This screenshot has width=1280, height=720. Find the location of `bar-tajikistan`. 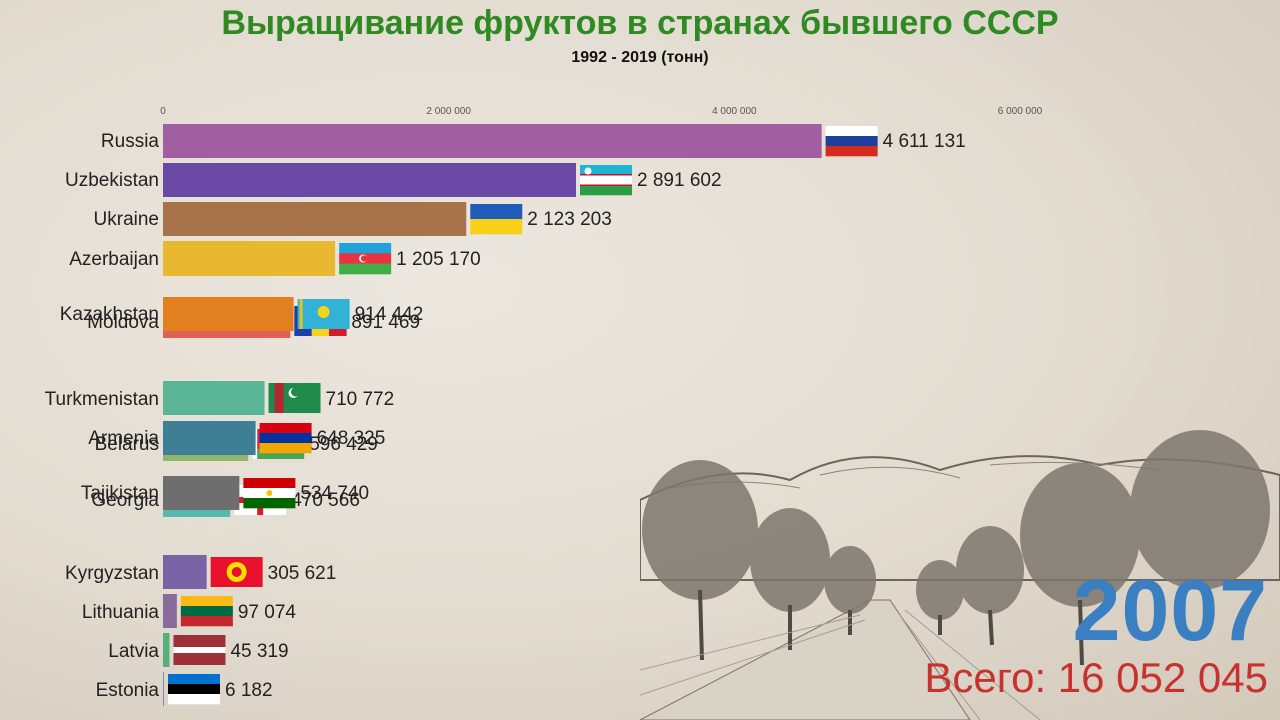

bar-tajikistan is located at coordinates (201, 493).